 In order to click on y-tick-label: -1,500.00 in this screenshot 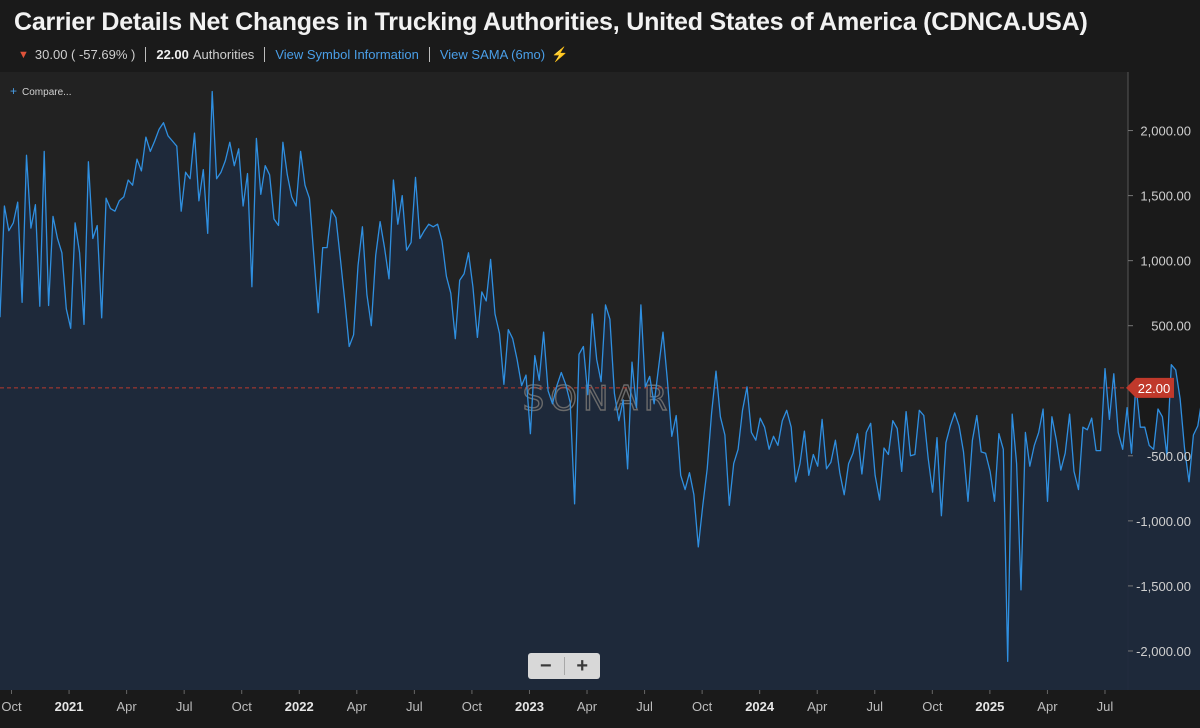, I will do `click(1163, 586)`.